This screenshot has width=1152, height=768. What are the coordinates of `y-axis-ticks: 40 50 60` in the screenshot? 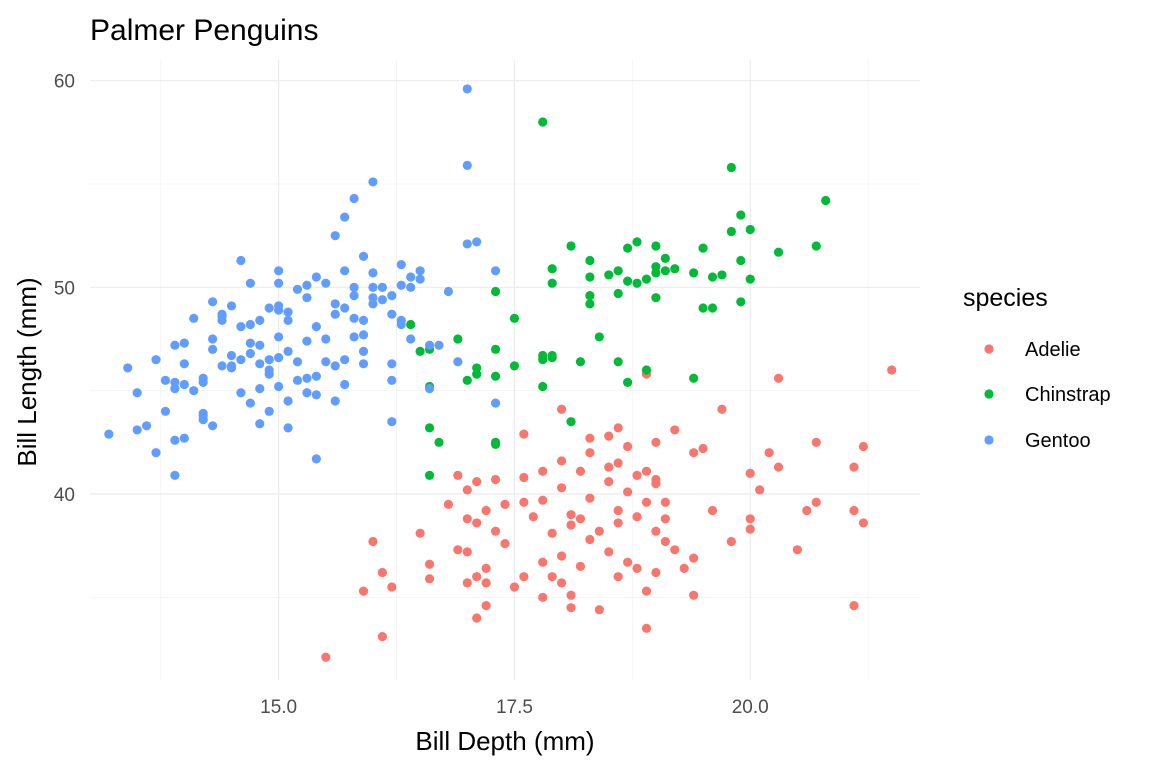 It's located at (64, 289).